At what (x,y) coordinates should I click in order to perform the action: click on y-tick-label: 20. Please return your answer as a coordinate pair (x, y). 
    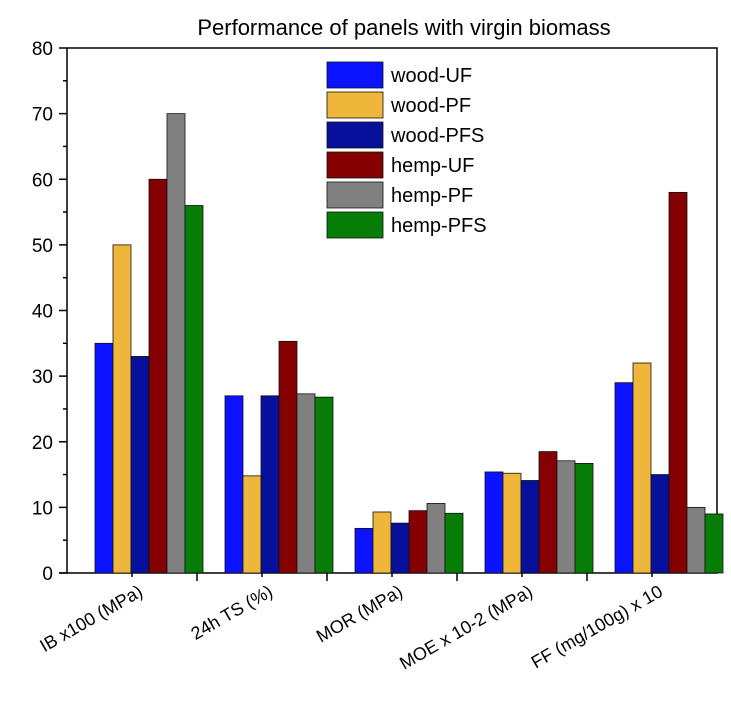
    Looking at the image, I should click on (42, 443).